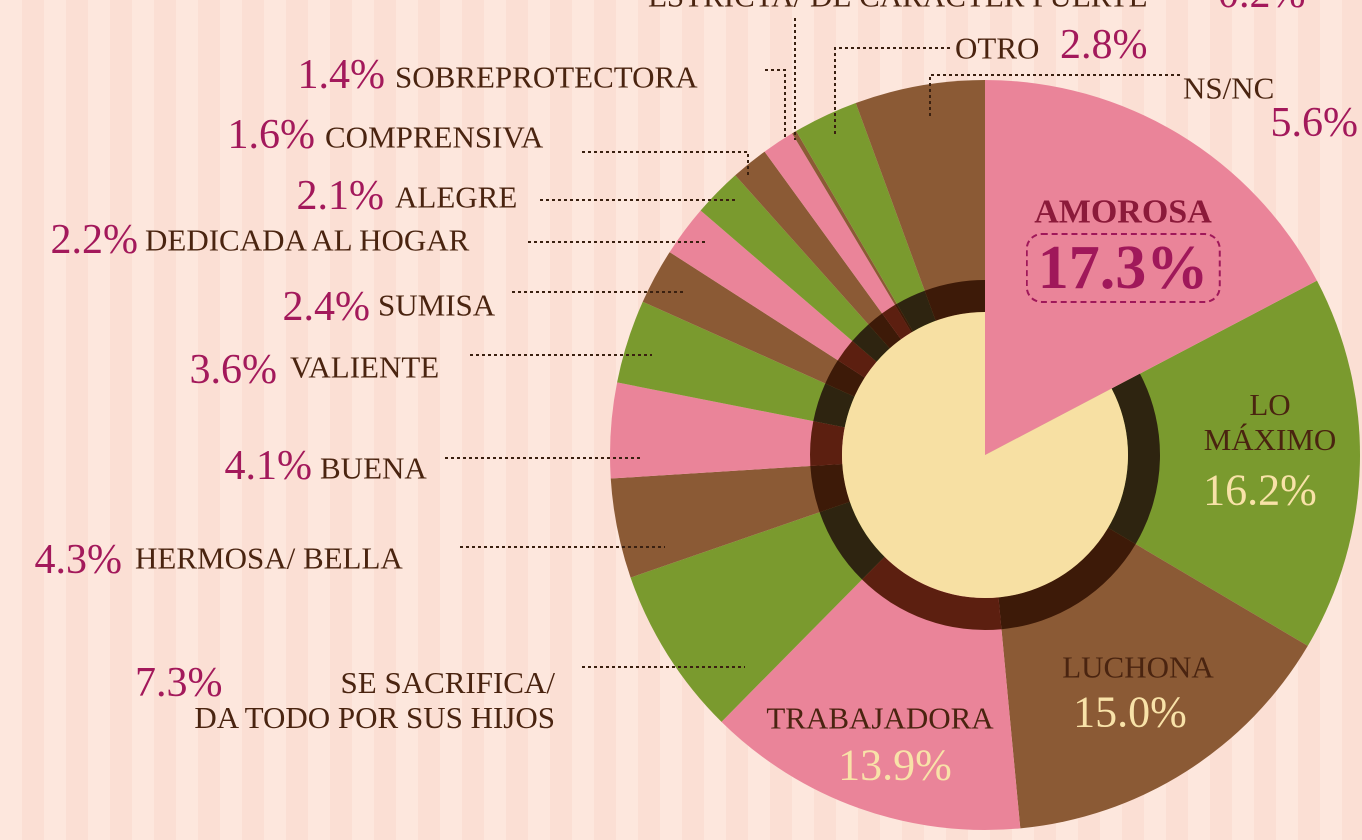 This screenshot has height=840, width=1362. Describe the element at coordinates (456, 197) in the screenshot. I see `category-label: ALEGRE` at that location.